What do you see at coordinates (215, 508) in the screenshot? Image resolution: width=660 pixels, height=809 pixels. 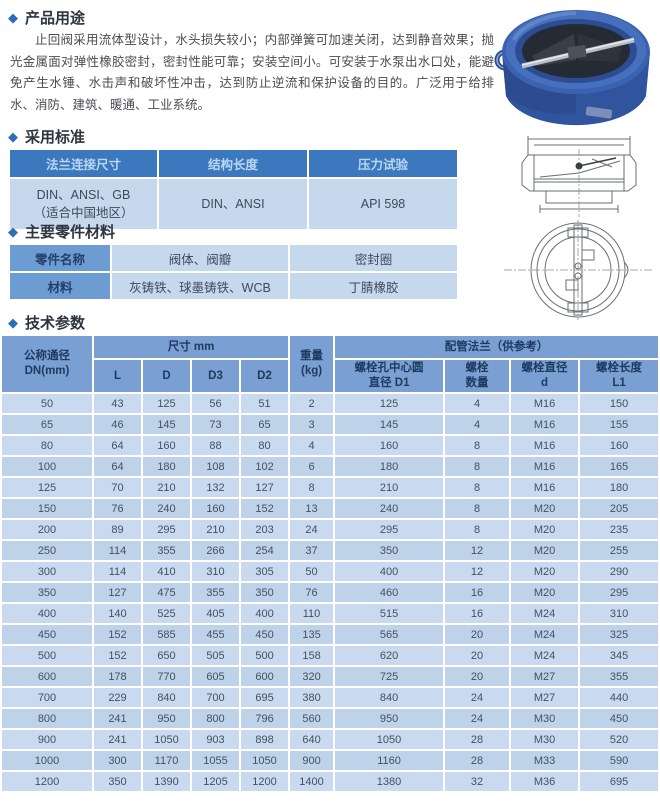 I see `table-cell: 160` at bounding box center [215, 508].